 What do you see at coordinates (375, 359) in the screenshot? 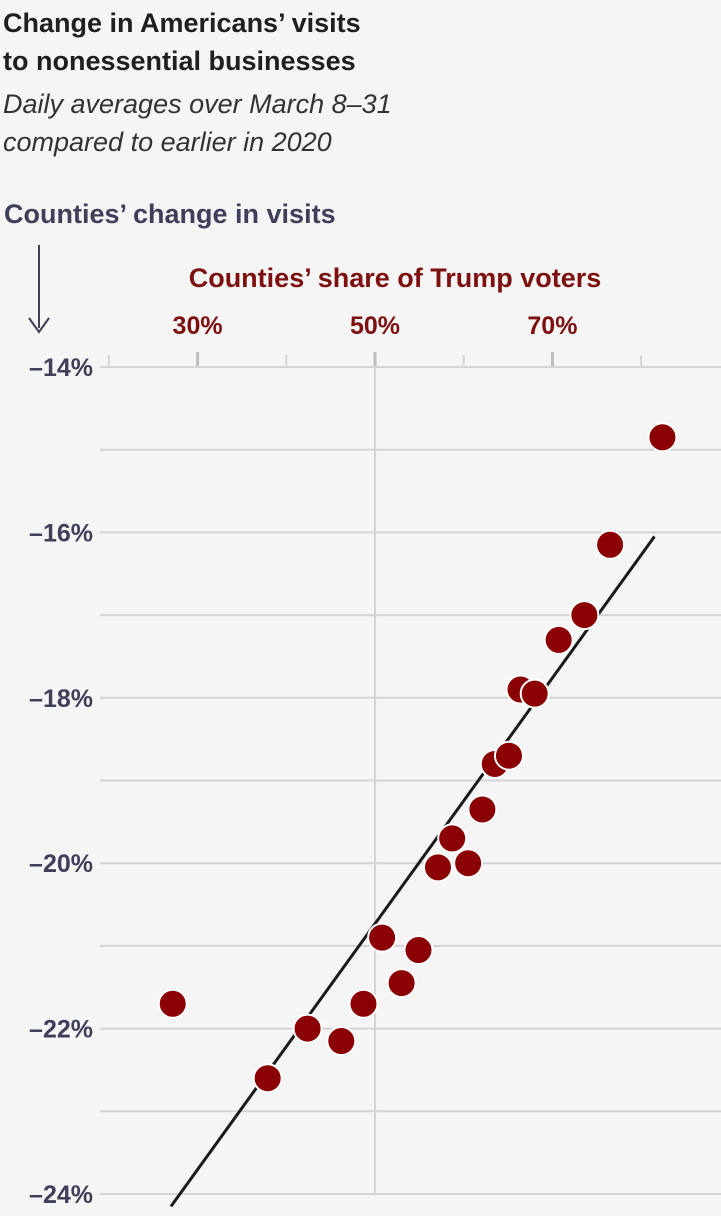
I see `x-axis-ticks` at bounding box center [375, 359].